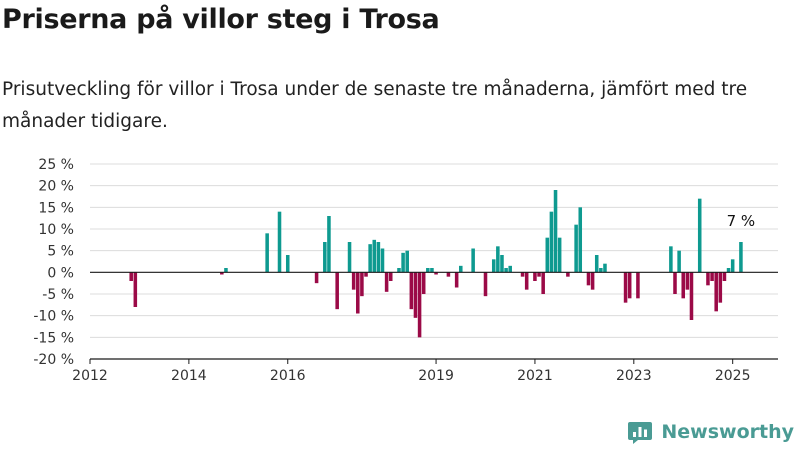 Image resolution: width=800 pixels, height=450 pixels. What do you see at coordinates (634, 376) in the screenshot?
I see `x-tick-label: 2023` at bounding box center [634, 376].